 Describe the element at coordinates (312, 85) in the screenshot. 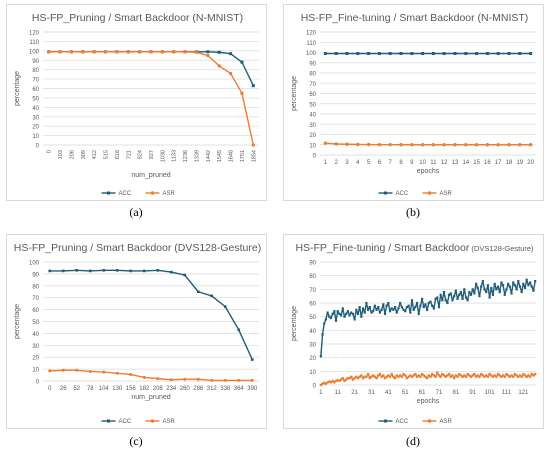

I see `y-tick-label: 70` at that location.